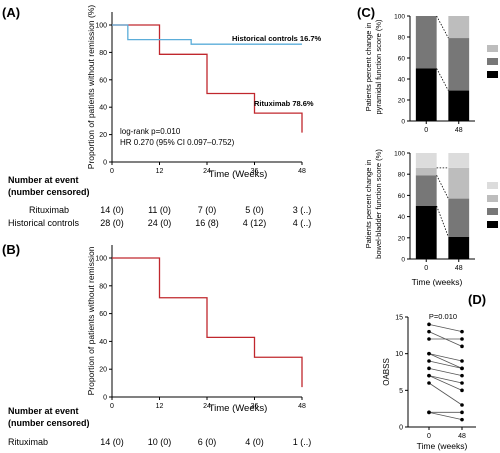  I want to click on panel-d-ticks: 0 5 10 15 0 48, so click(430, 378).